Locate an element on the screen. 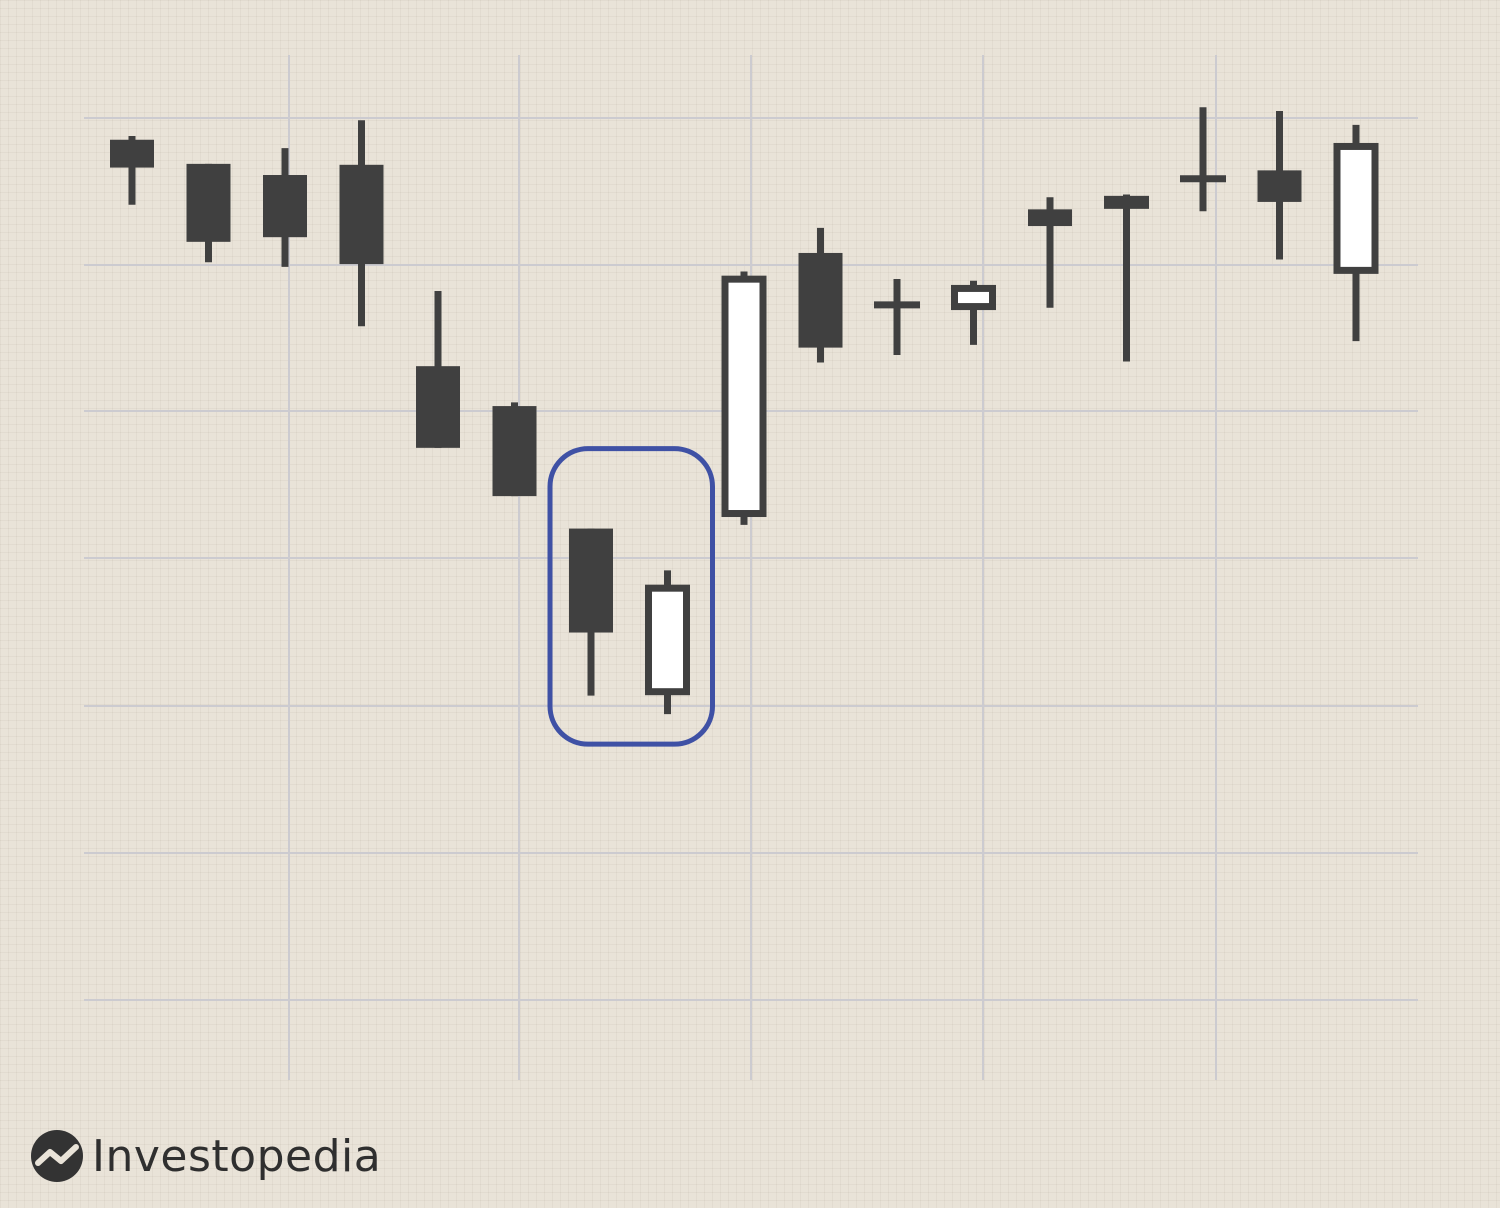 Image resolution: width=1500 pixels, height=1208 pixels. brand-logo: Investopedia is located at coordinates (205, 1156).